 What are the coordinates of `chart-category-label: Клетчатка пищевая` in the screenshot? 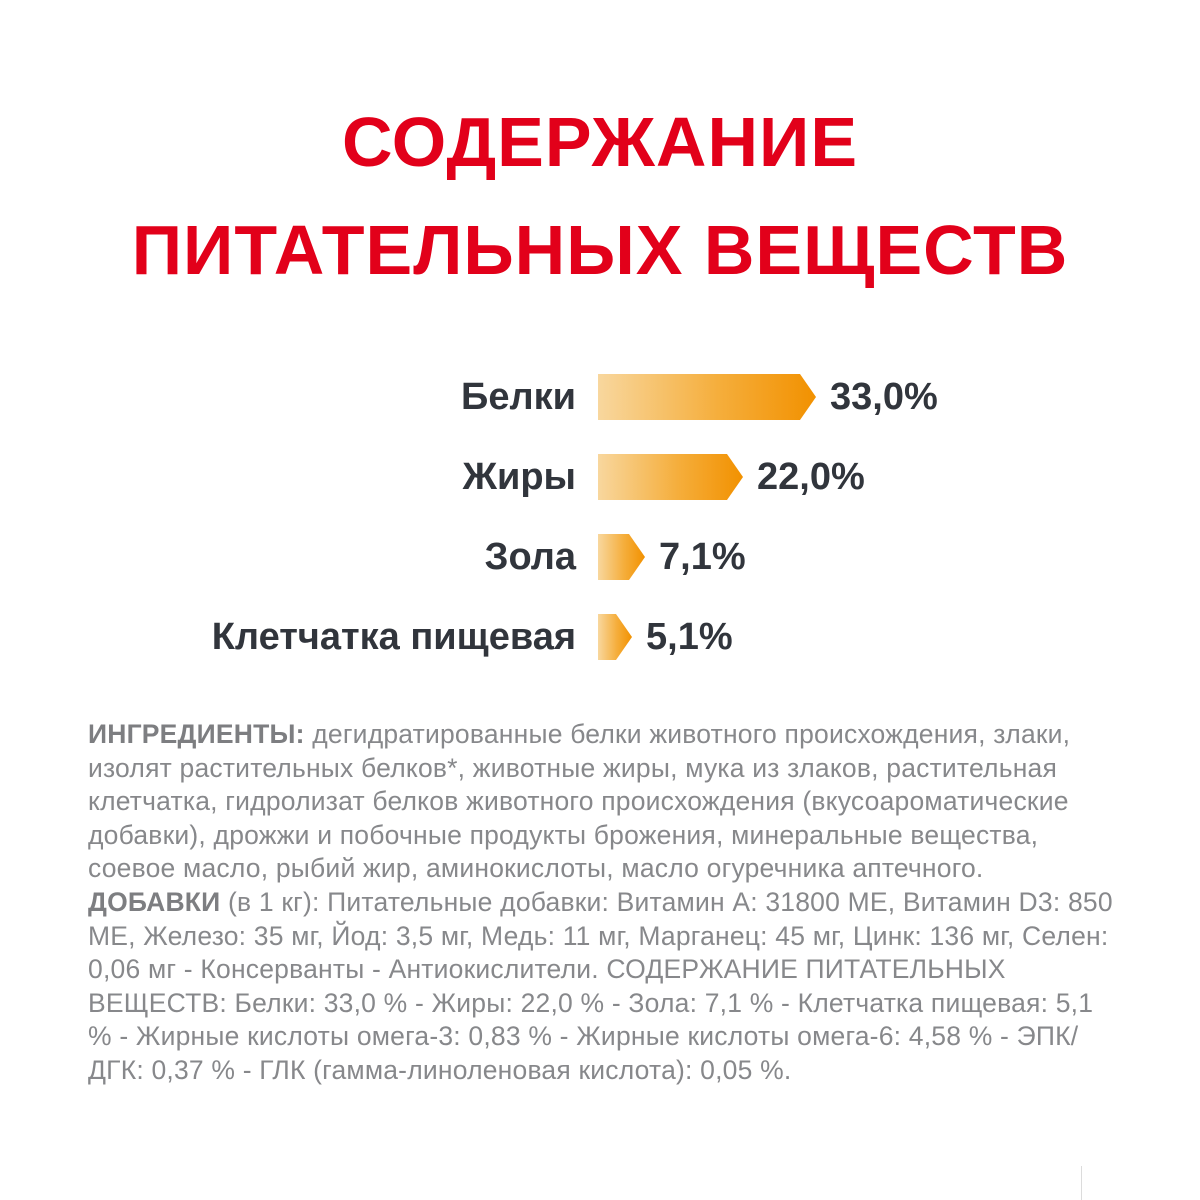 It's located at (393, 636).